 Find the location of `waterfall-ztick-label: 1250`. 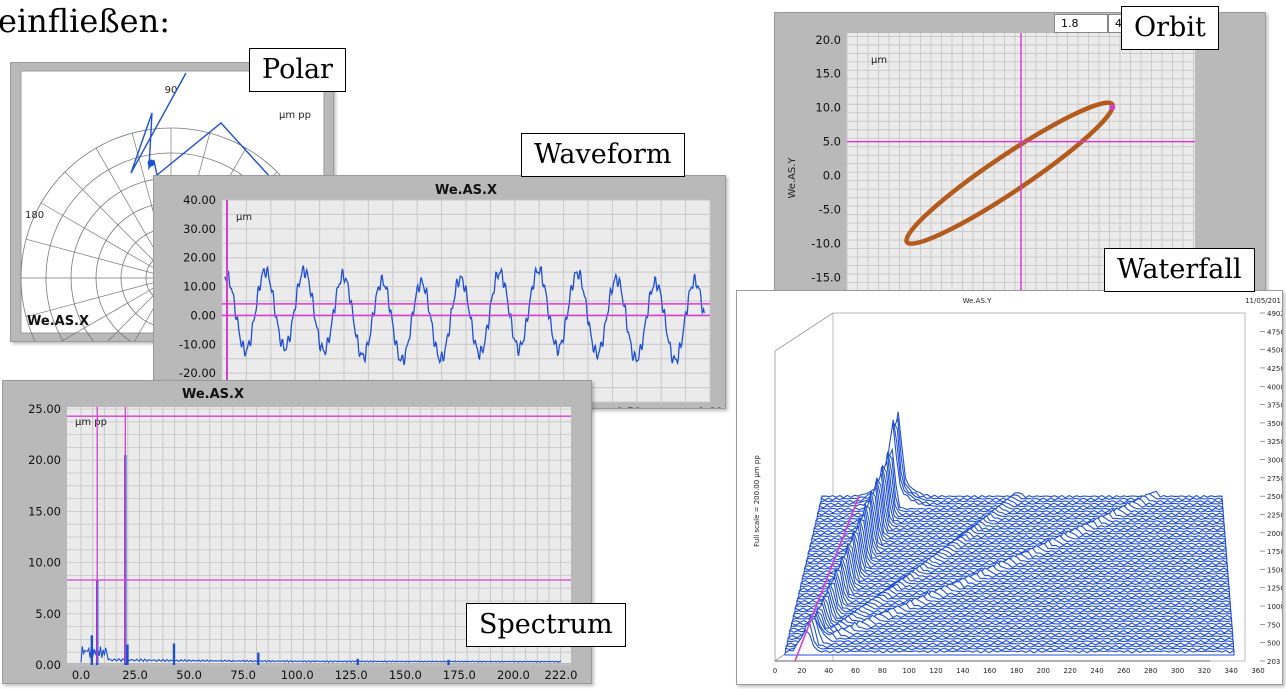

waterfall-ztick-label: 1250 is located at coordinates (1274, 589).